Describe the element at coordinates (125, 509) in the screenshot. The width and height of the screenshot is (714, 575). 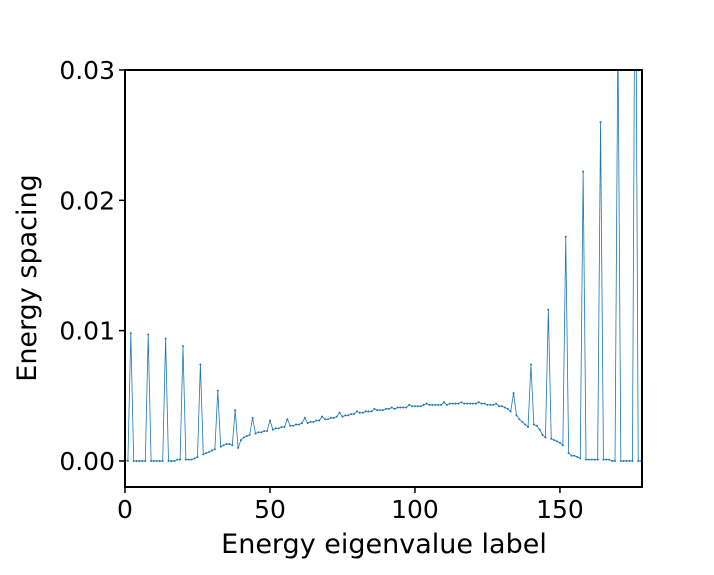
I see `x-tick-label: 0` at that location.